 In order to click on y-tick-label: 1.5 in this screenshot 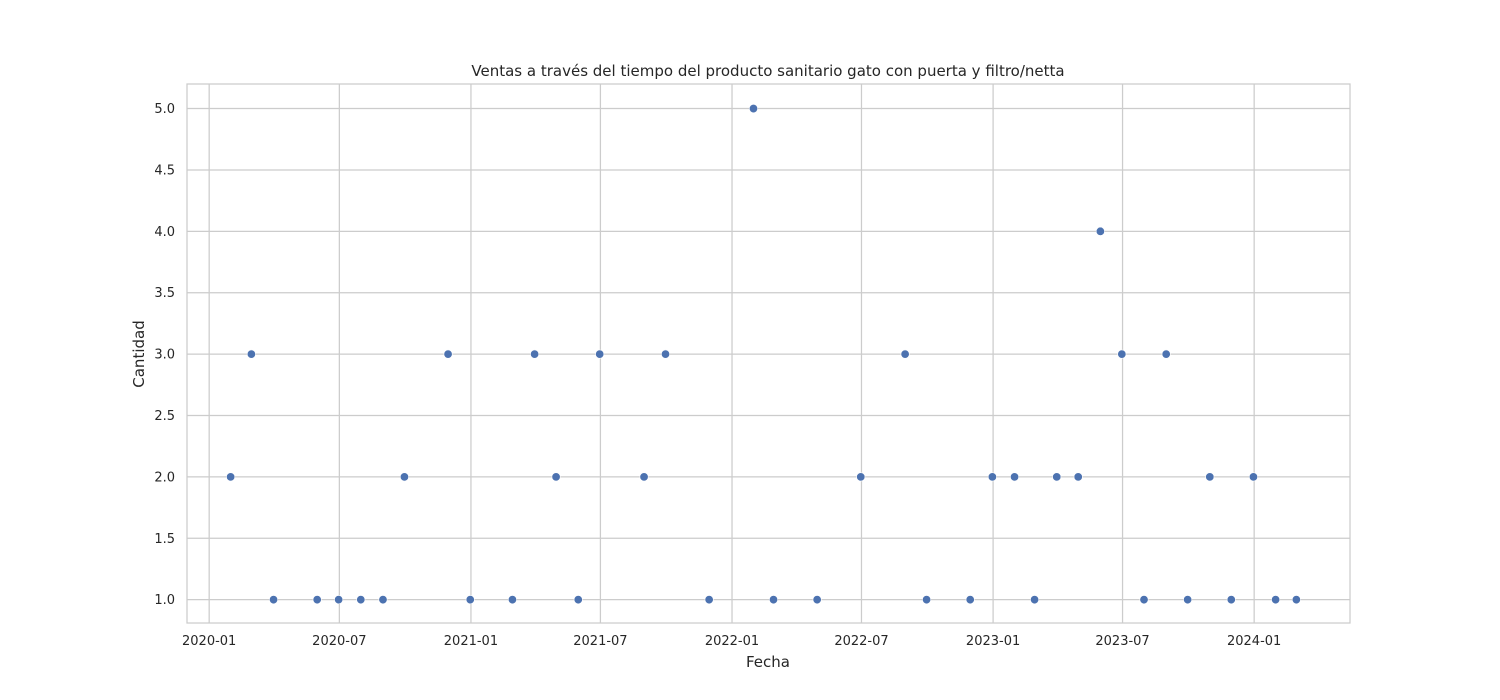, I will do `click(164, 539)`.